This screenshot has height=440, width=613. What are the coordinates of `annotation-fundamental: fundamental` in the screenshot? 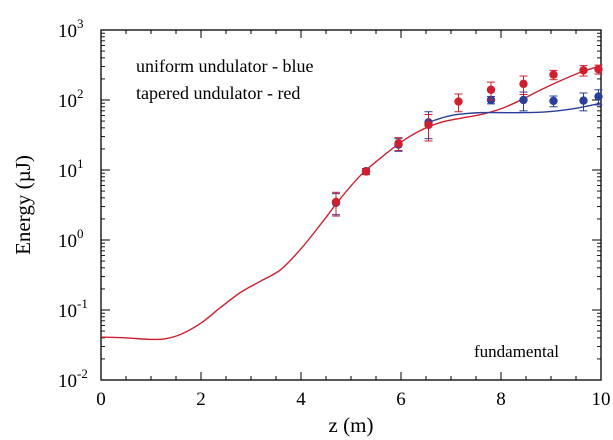 It's located at (516, 351).